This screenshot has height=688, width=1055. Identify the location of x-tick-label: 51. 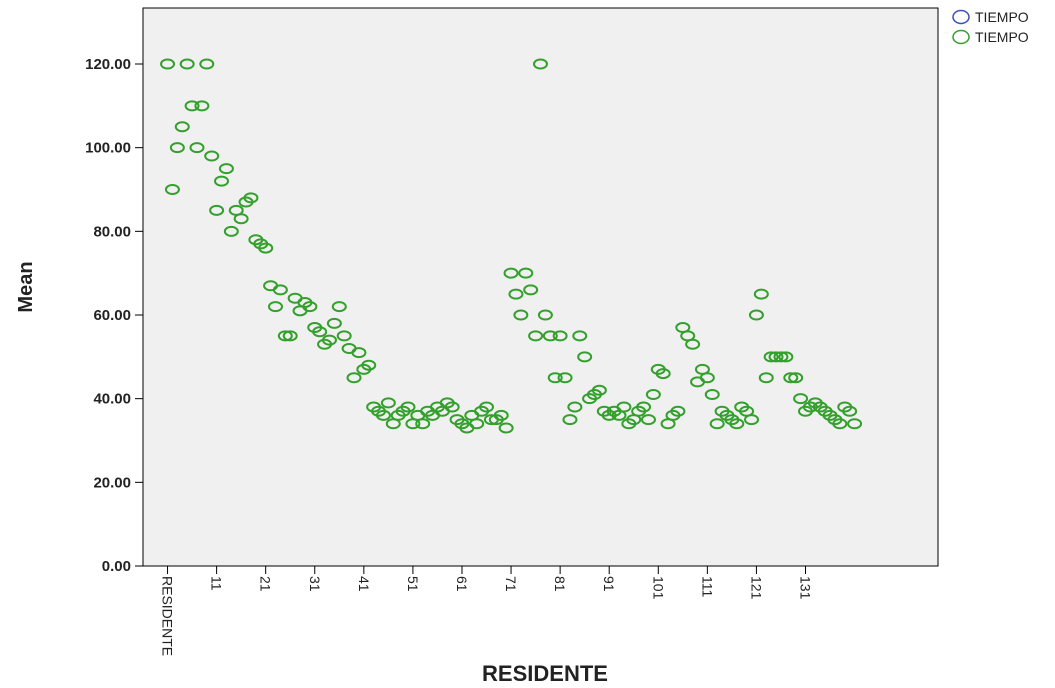
(413, 584).